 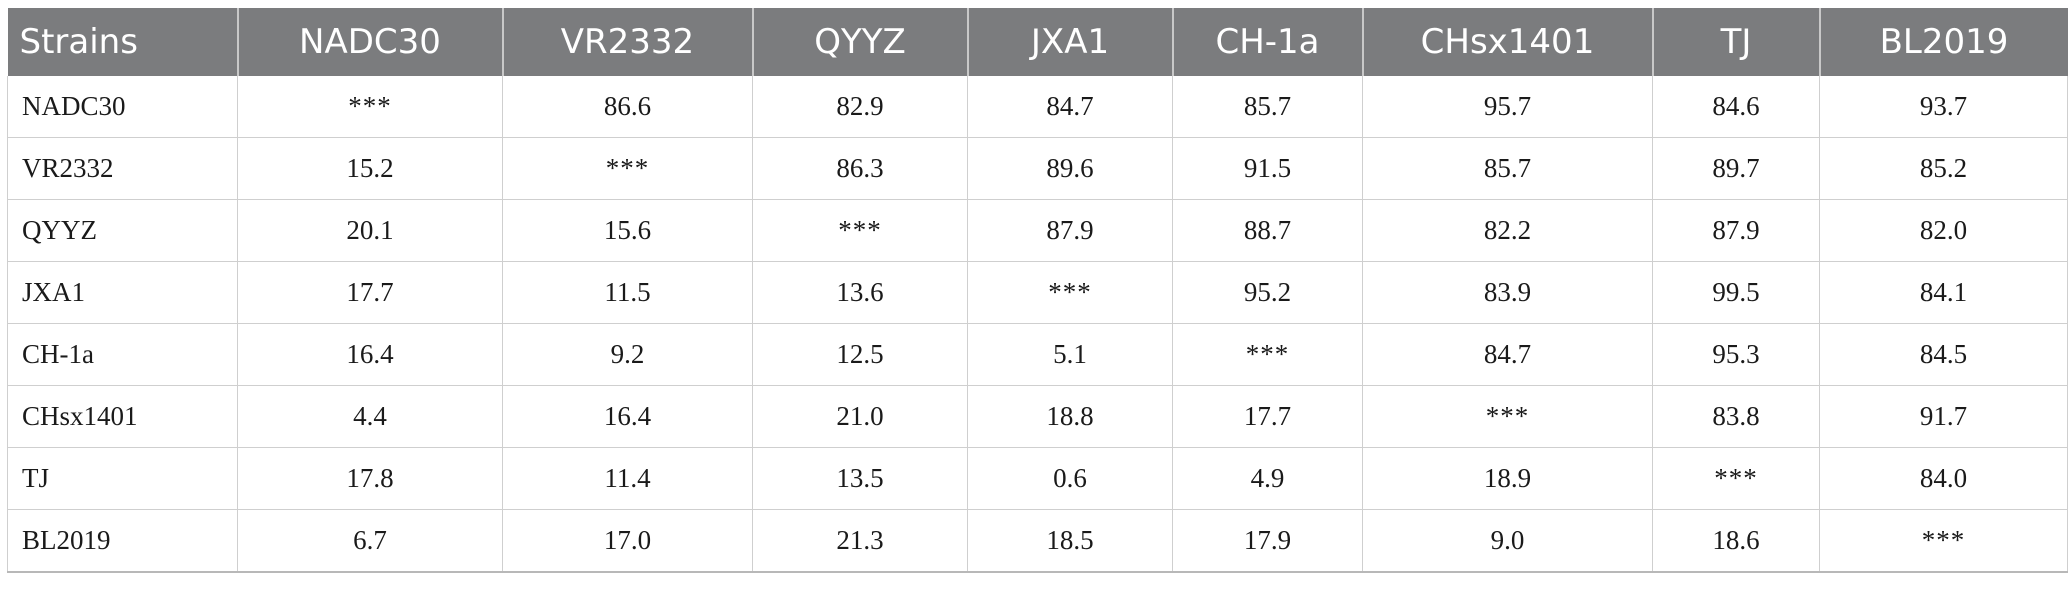 I want to click on table-cell: 93.7, so click(x=1943, y=107).